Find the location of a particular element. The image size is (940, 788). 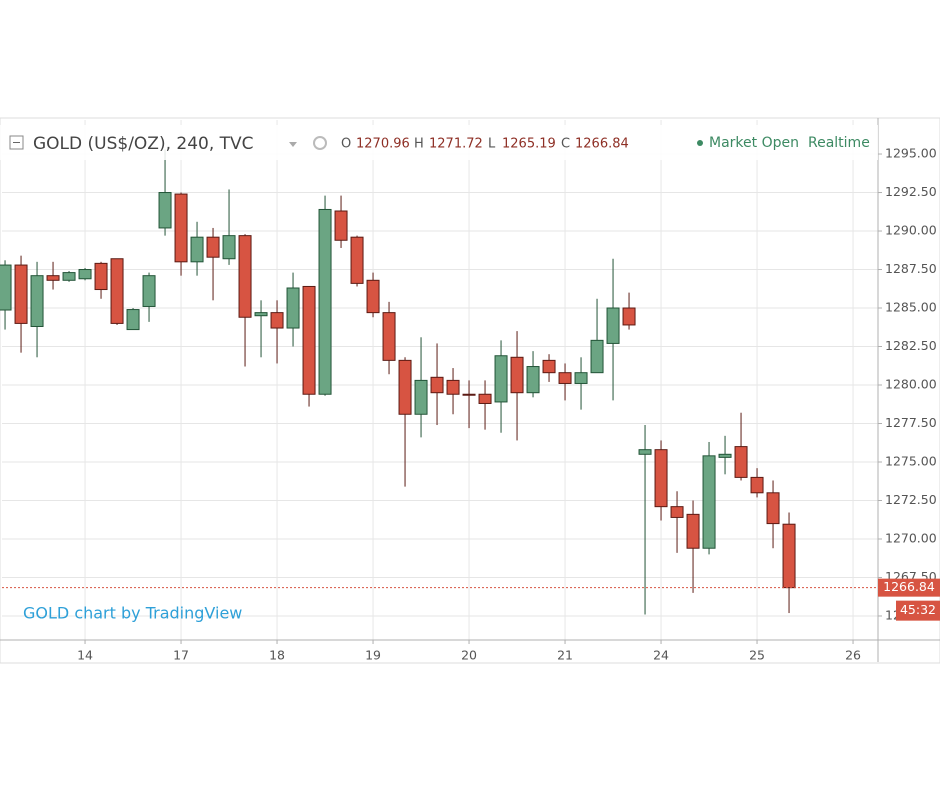

x-tick-label: 14 is located at coordinates (85, 655).